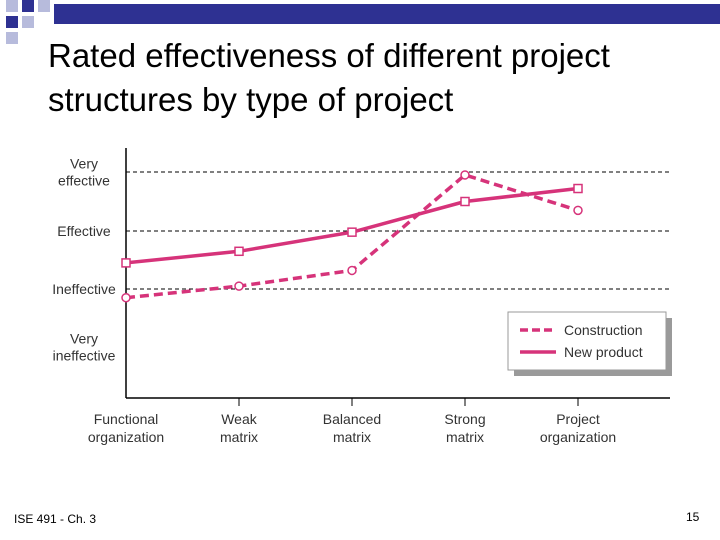 This screenshot has width=720, height=540. Describe the element at coordinates (84, 289) in the screenshot. I see `y-tick-label: Ineffective` at that location.